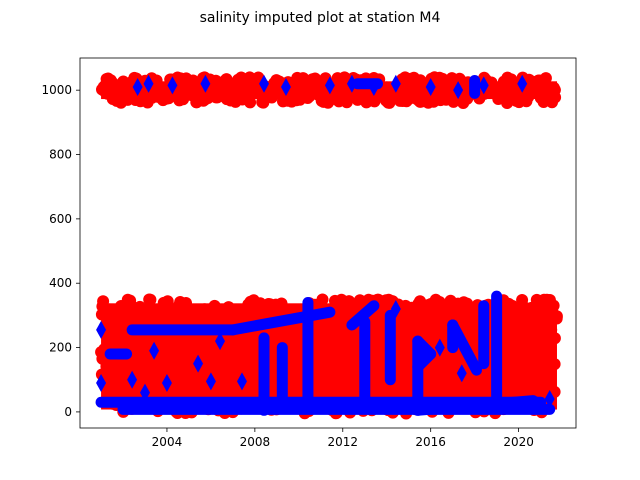 The height and width of the screenshot is (480, 640). I want to click on y-tick-label: 1000, so click(56, 90).